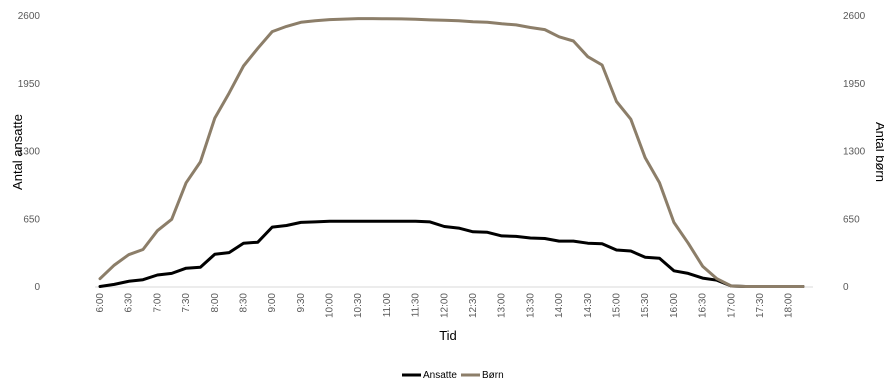 This screenshot has height=383, width=884. Describe the element at coordinates (703, 305) in the screenshot. I see `x-tick-label: 16:30` at that location.